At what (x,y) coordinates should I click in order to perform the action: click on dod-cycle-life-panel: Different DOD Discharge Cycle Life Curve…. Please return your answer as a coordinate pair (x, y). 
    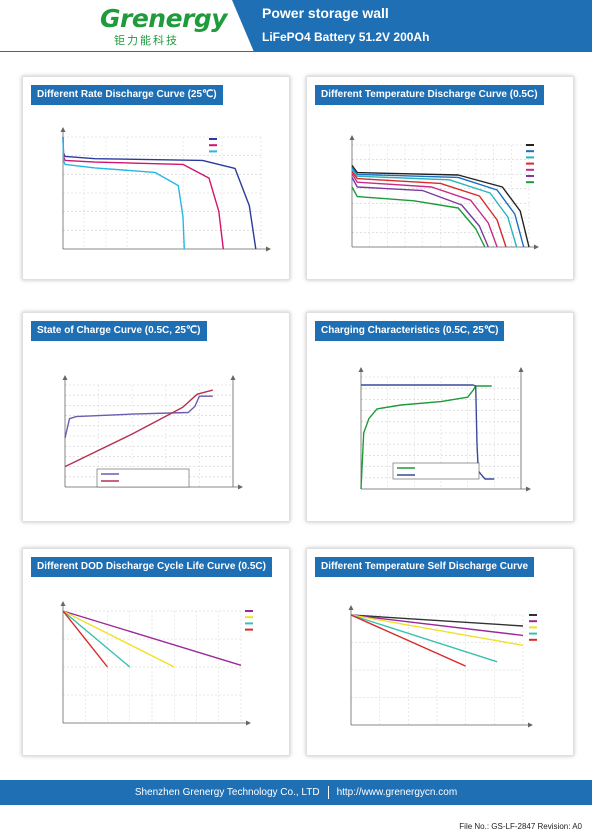
    Looking at the image, I should click on (156, 652).